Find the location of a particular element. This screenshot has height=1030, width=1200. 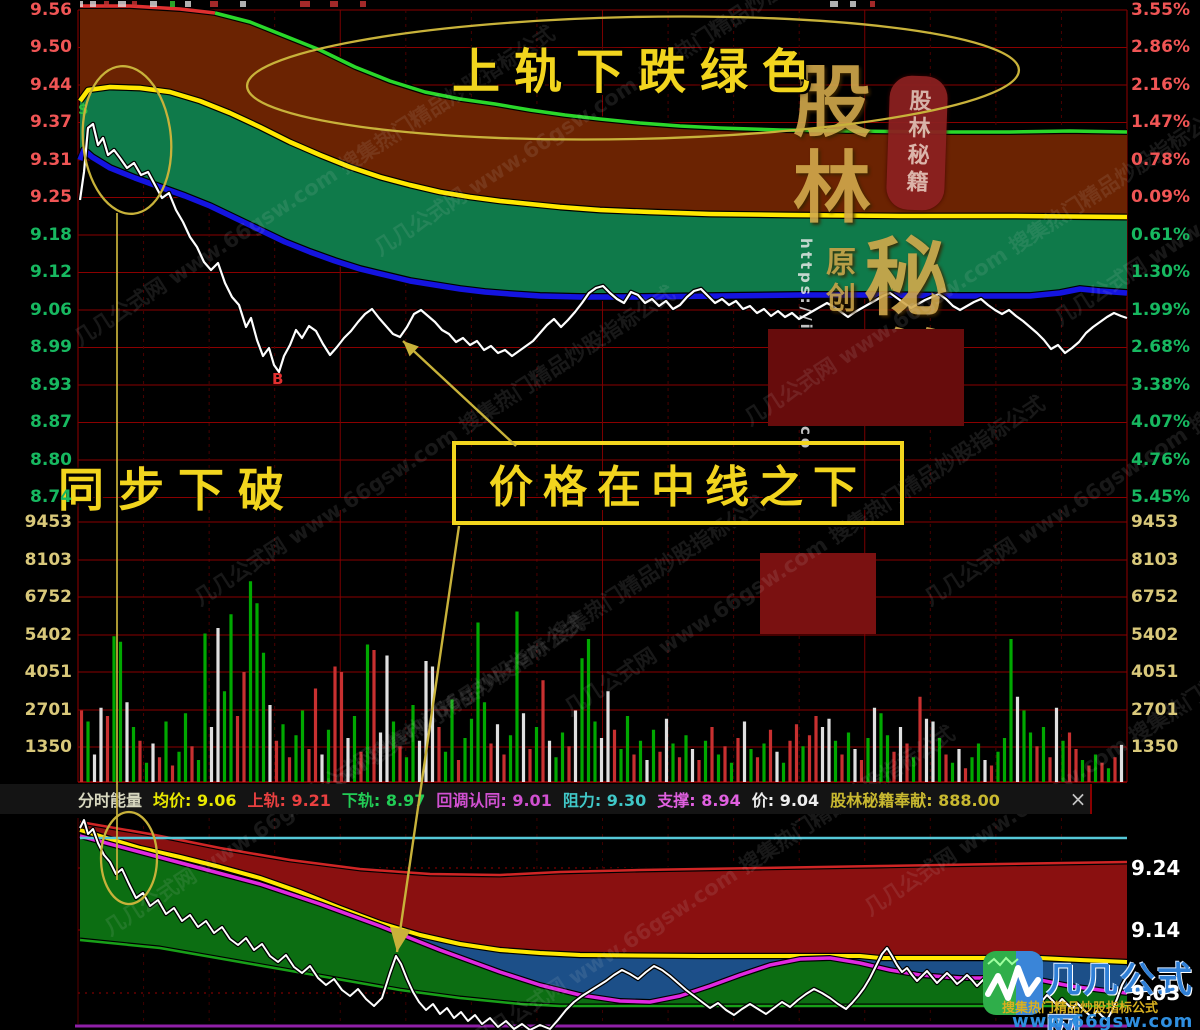

origin-watermark: 原创 is located at coordinates (837, 282).